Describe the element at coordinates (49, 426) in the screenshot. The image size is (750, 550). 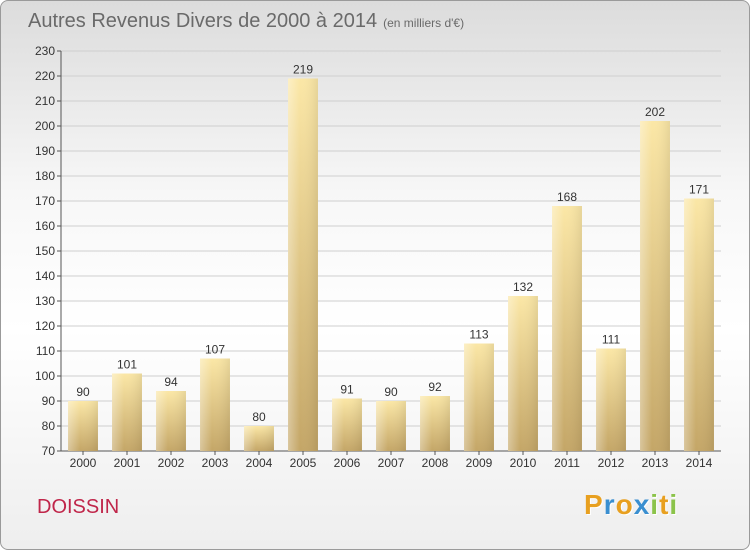
I see `y-tick-label: 80` at that location.